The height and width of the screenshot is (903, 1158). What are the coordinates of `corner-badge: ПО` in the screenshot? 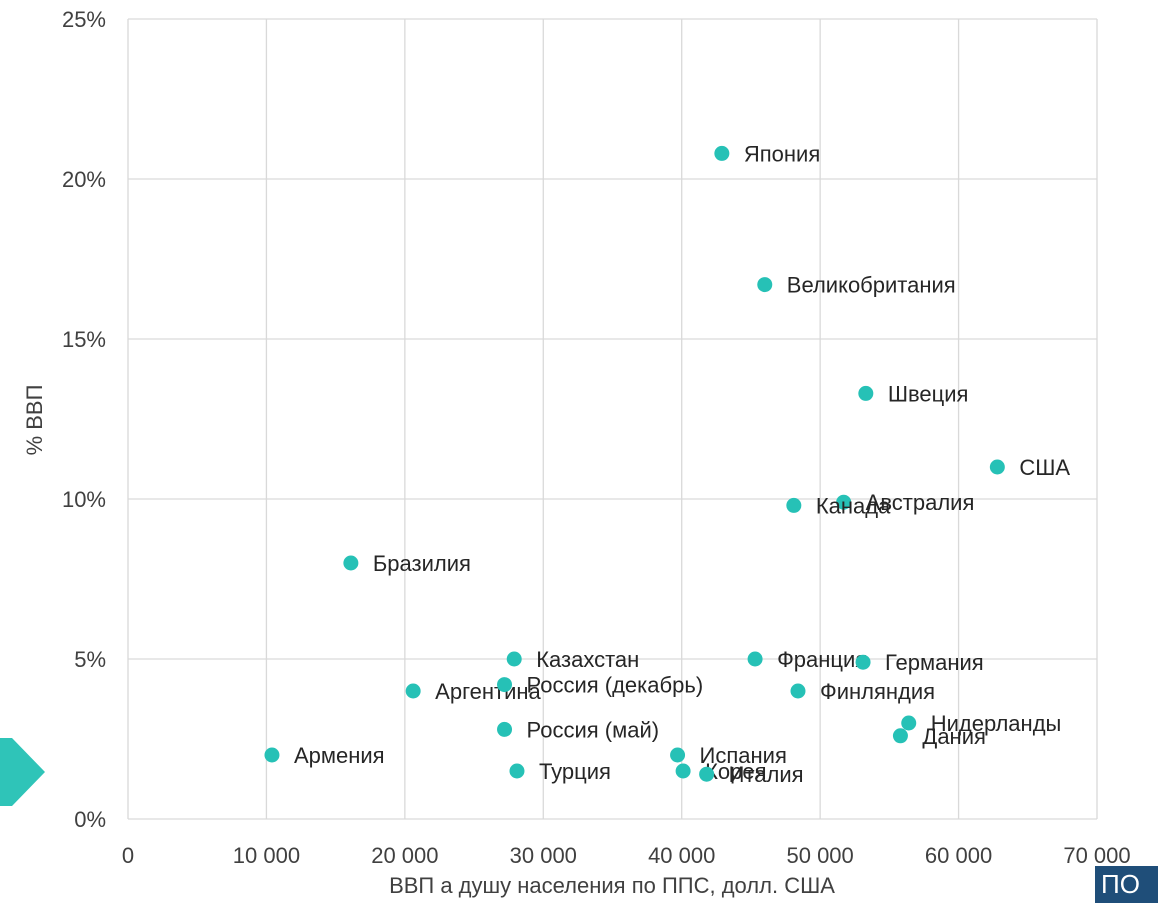 It's located at (1126, 884).